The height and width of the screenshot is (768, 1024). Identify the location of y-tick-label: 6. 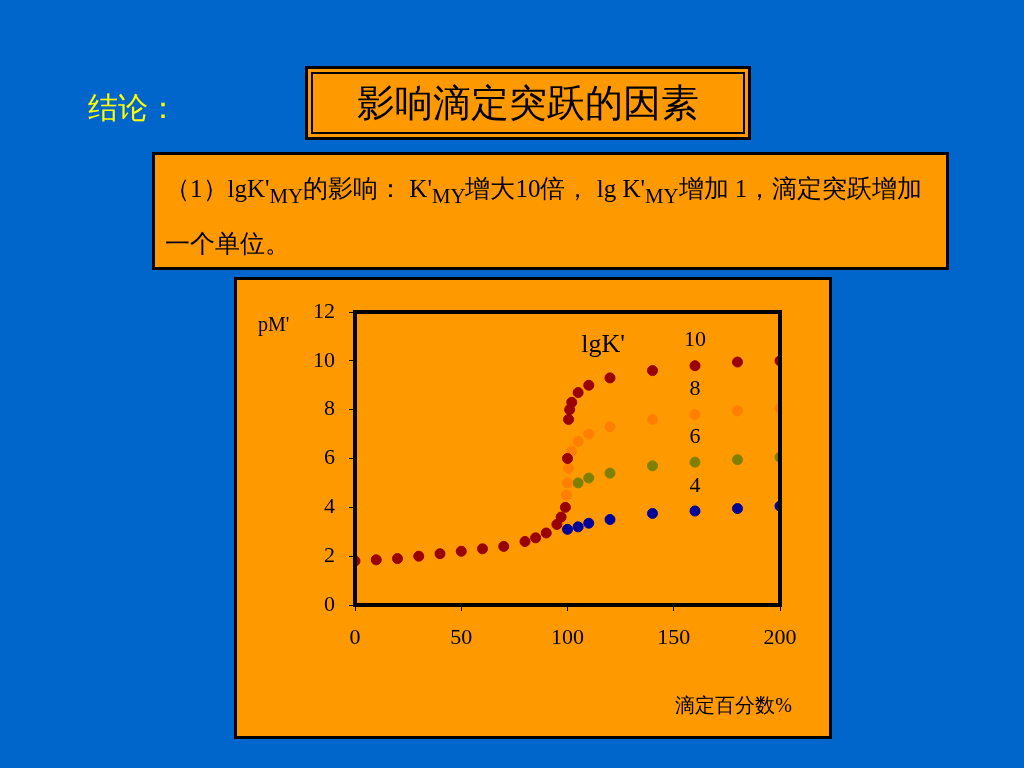
(329, 457).